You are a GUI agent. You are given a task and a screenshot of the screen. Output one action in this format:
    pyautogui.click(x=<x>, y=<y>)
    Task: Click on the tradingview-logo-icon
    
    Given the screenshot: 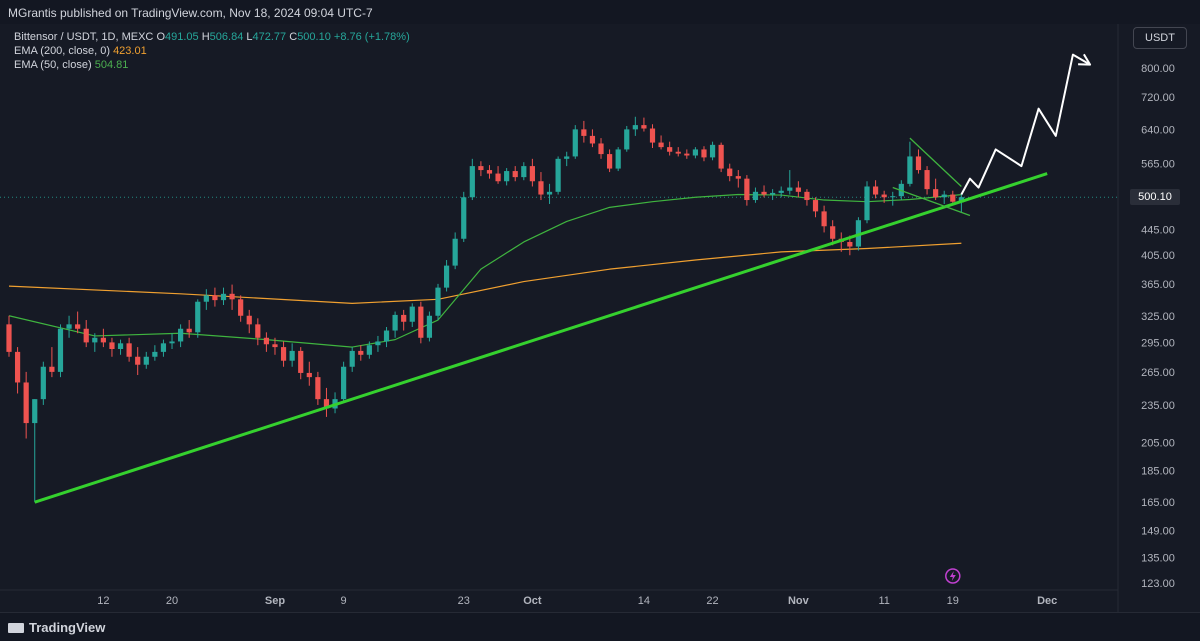 What is the action you would take?
    pyautogui.click(x=16, y=627)
    